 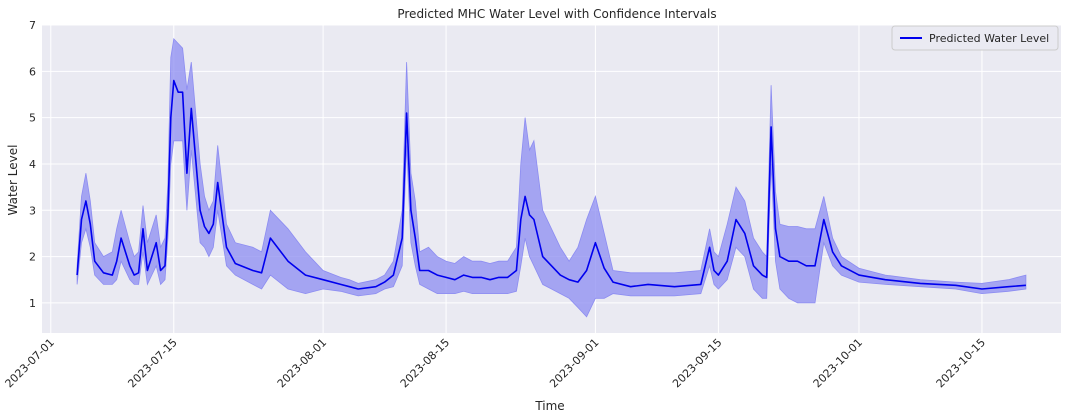 I want to click on x-tick-label: 2023-08-15, so click(x=425, y=363).